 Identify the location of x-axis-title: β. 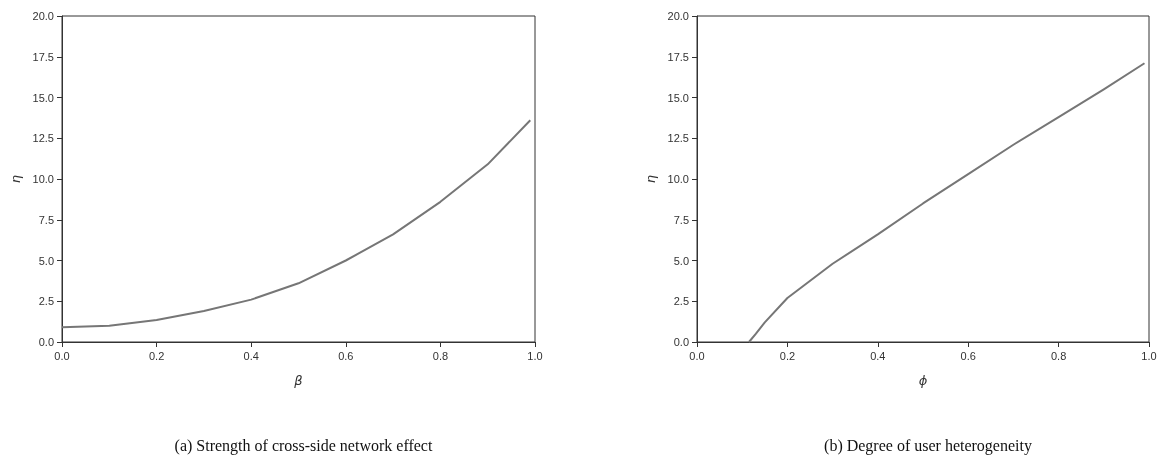
(298, 380).